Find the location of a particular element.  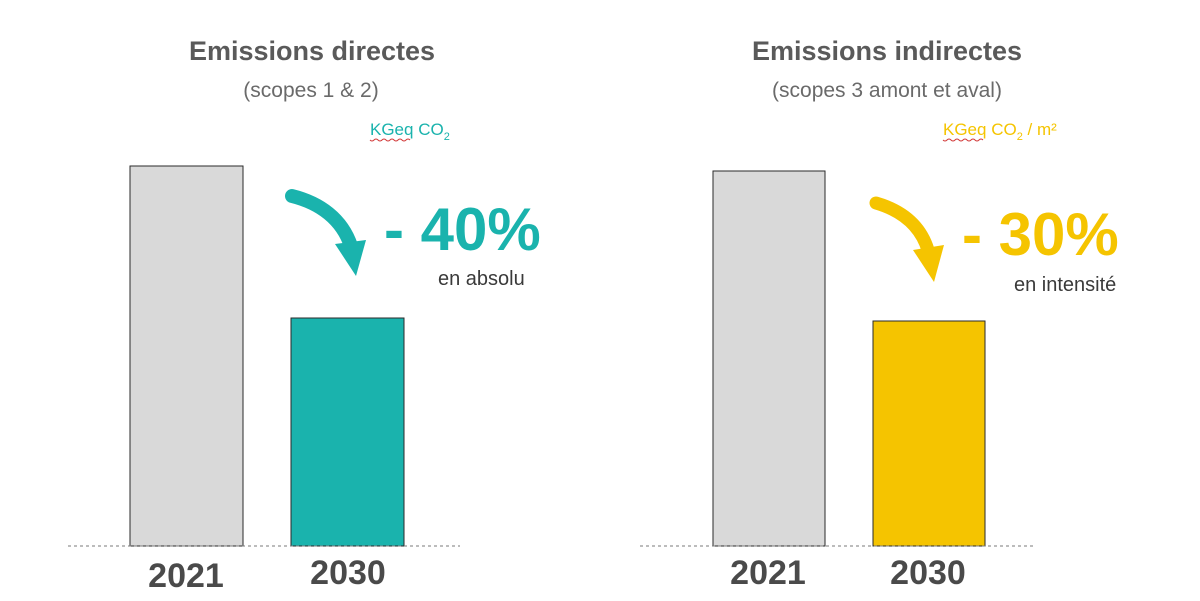

chart-title: Emissions indirectes is located at coordinates (887, 51).